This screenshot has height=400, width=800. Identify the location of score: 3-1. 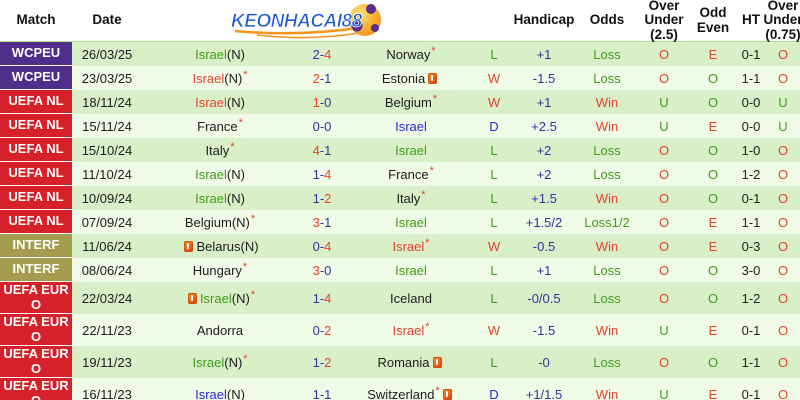
(322, 222).